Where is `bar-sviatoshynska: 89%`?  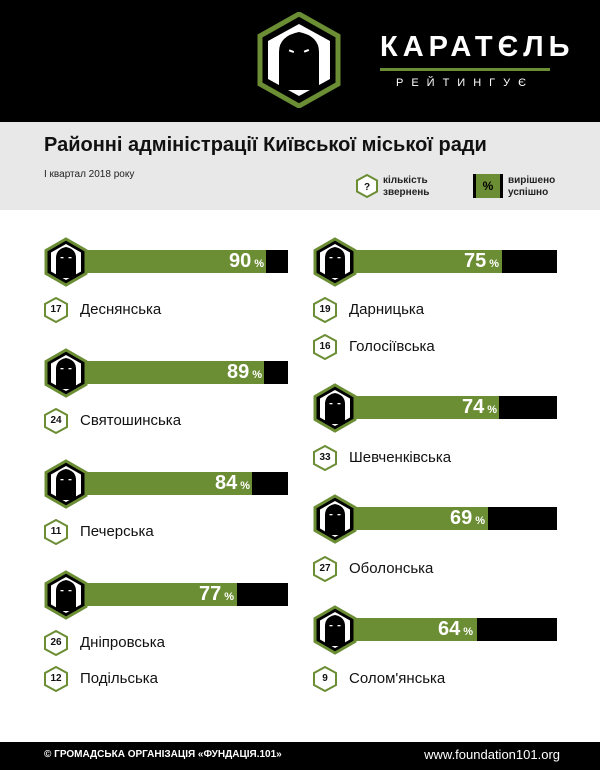
bar-sviatoshynska: 89% is located at coordinates (166, 373).